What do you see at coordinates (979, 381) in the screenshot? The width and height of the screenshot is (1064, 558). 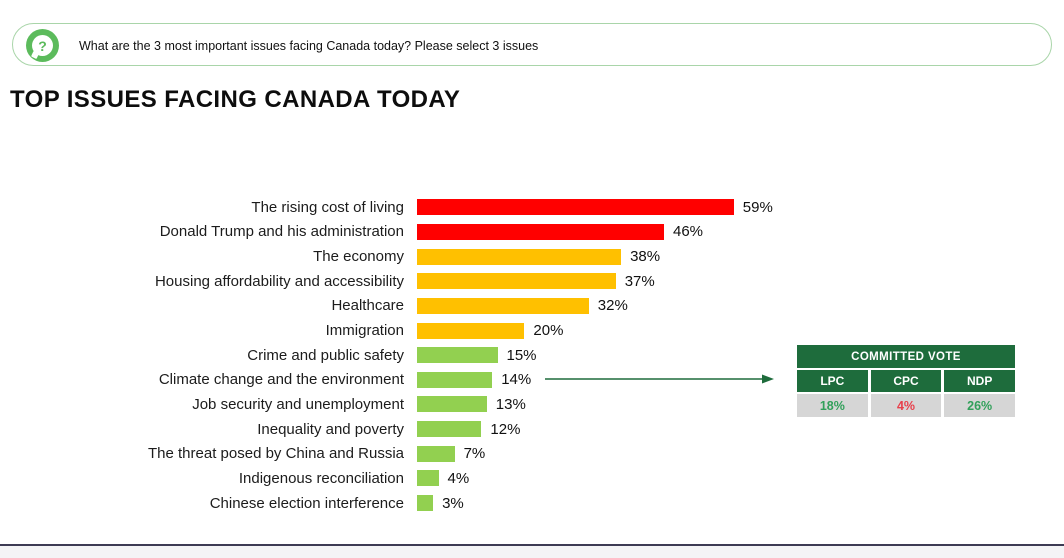 I see `column-header-ndp: NDP` at bounding box center [979, 381].